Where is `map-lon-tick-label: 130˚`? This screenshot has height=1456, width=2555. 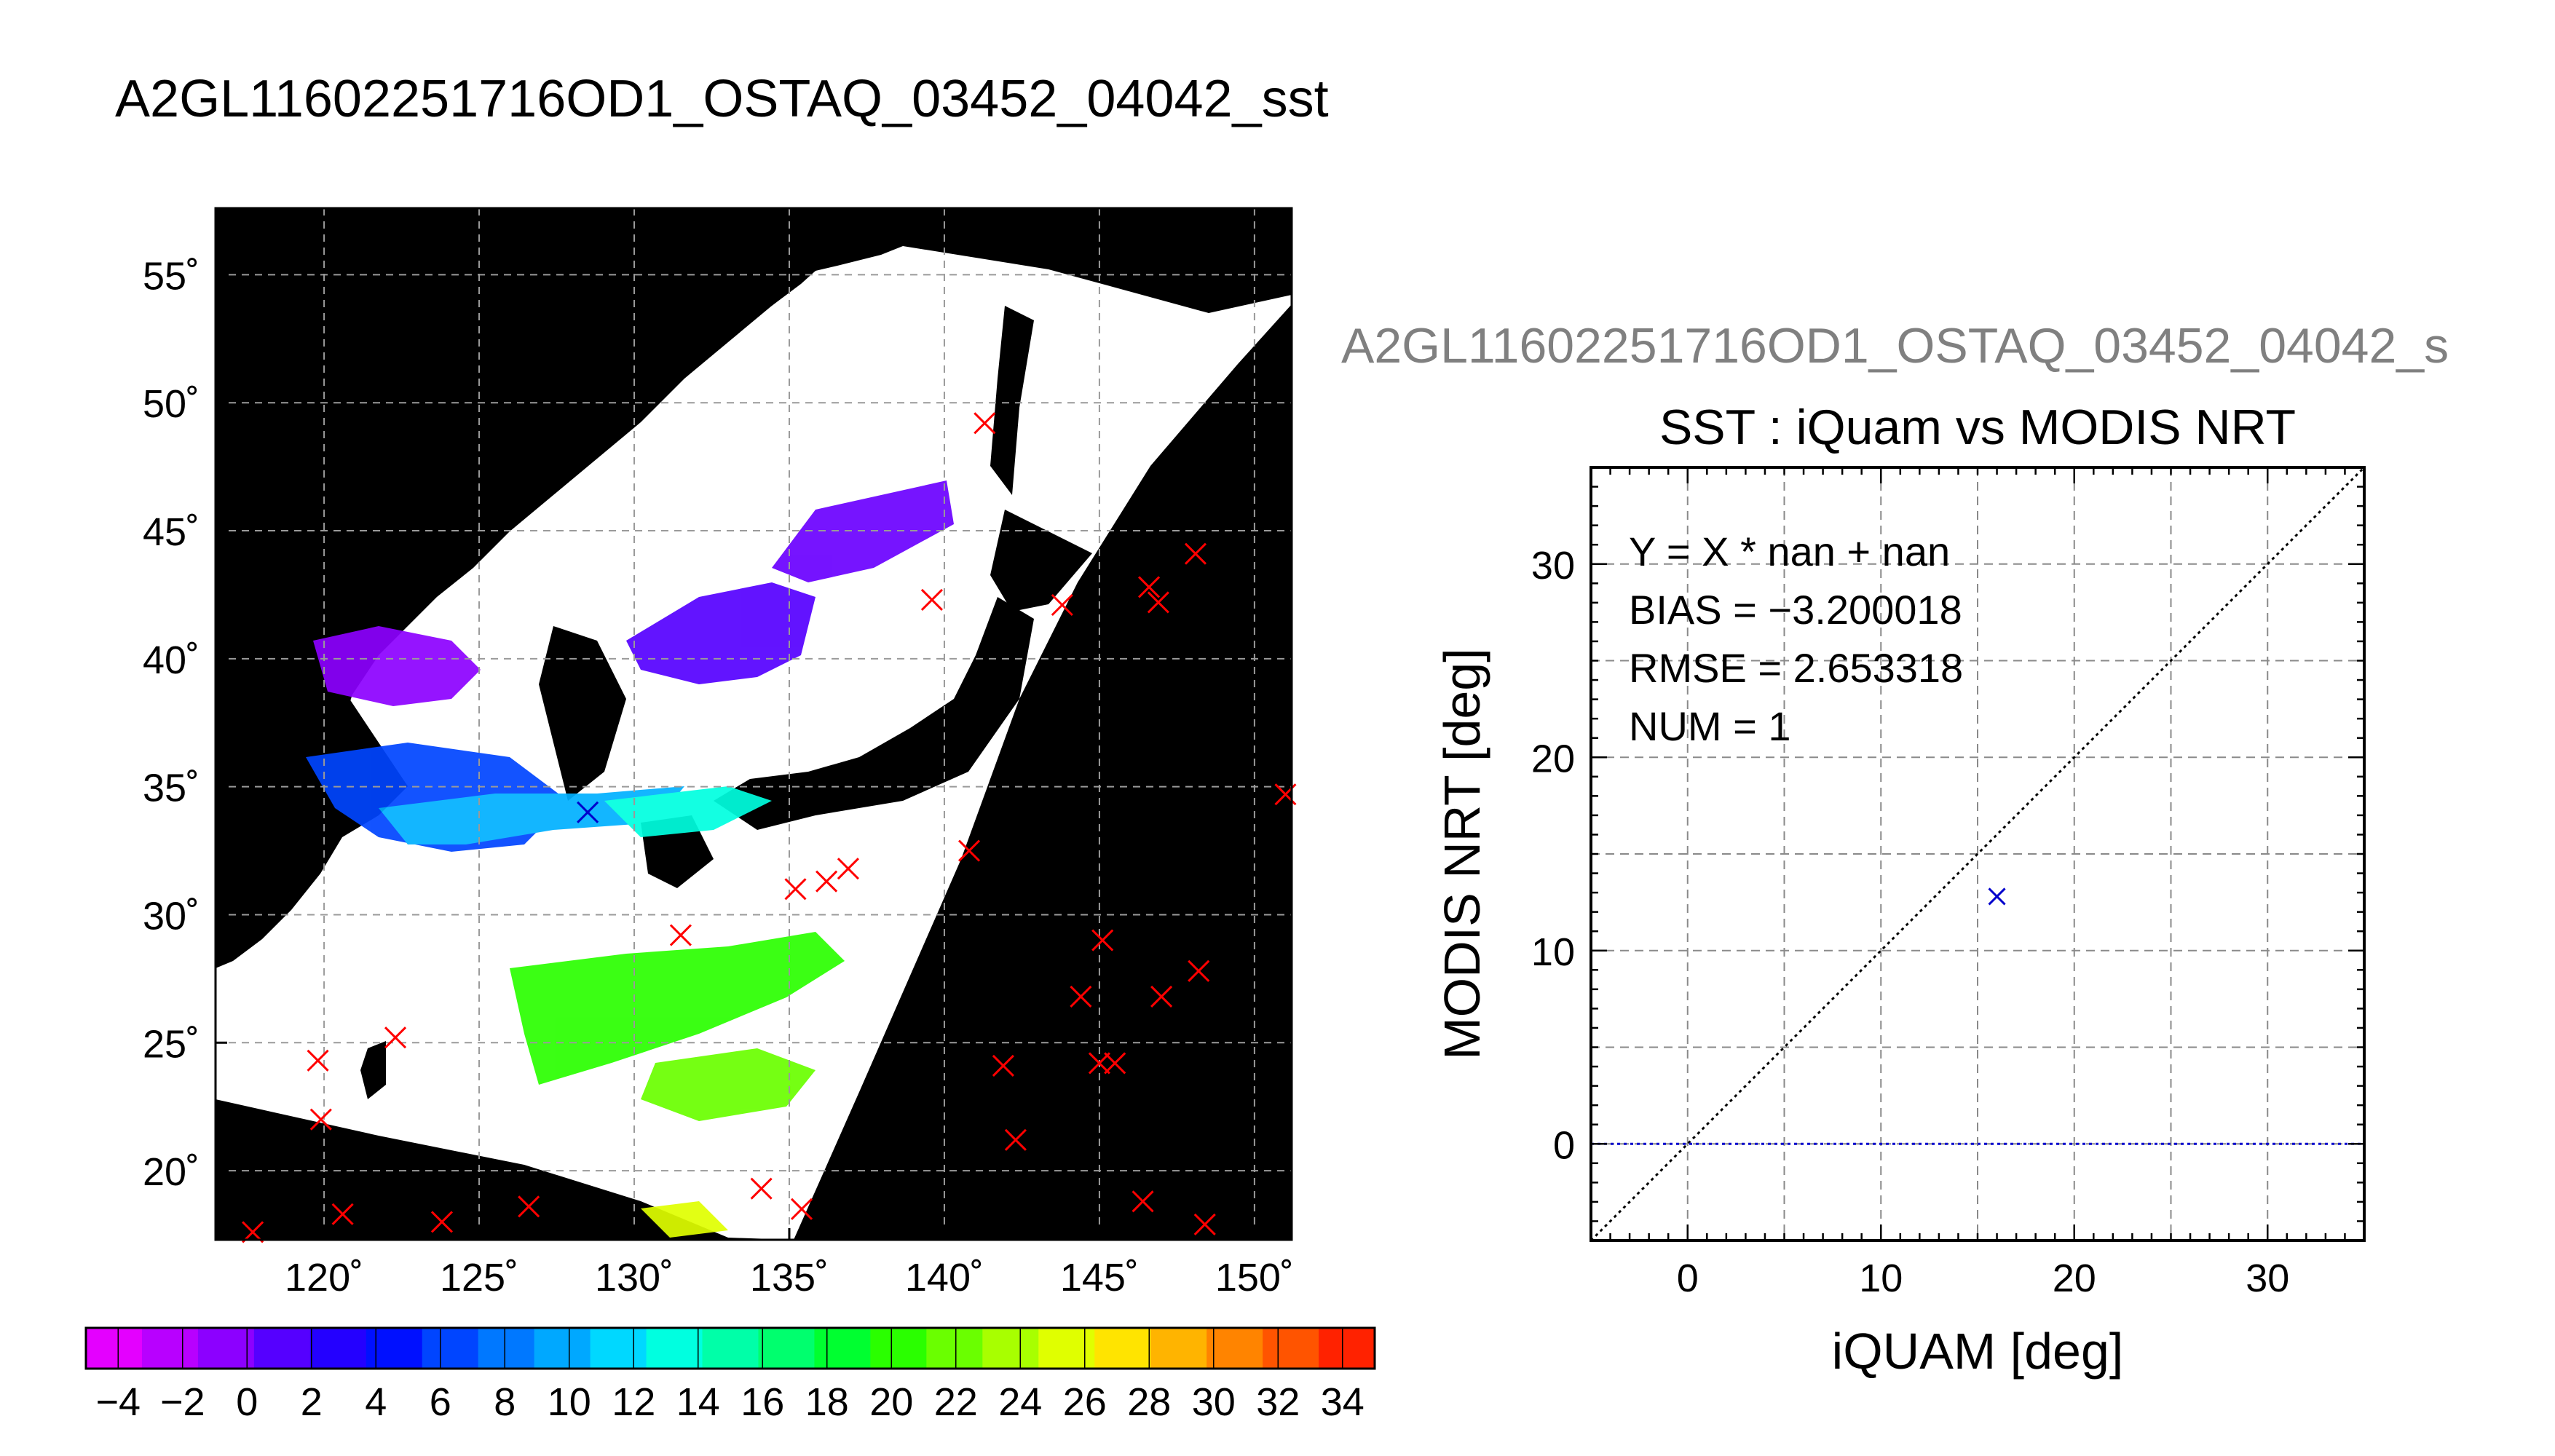
map-lon-tick-label: 130˚ is located at coordinates (634, 1277).